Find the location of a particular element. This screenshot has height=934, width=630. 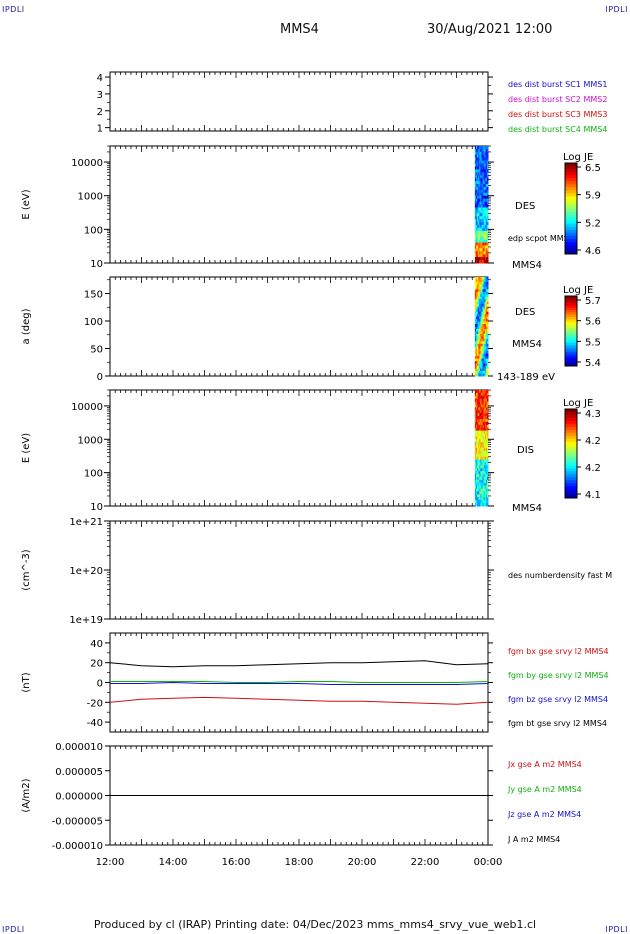

instrument-label-4: DIS is located at coordinates (525, 450).